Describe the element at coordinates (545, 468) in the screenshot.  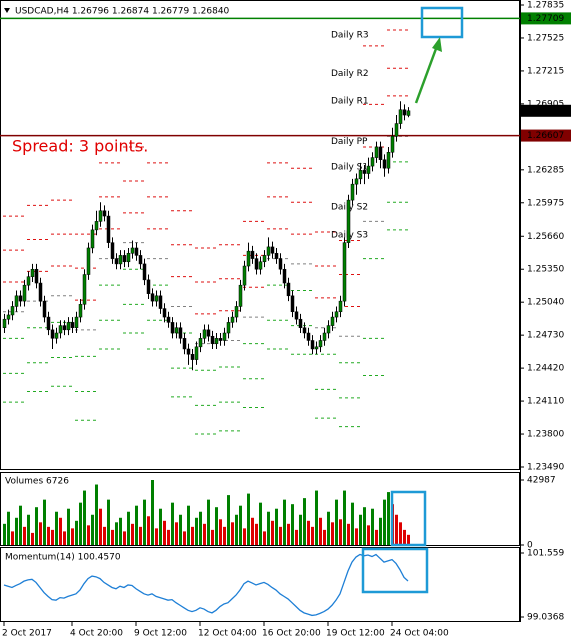
I see `y-tick-label: 1.23490` at that location.